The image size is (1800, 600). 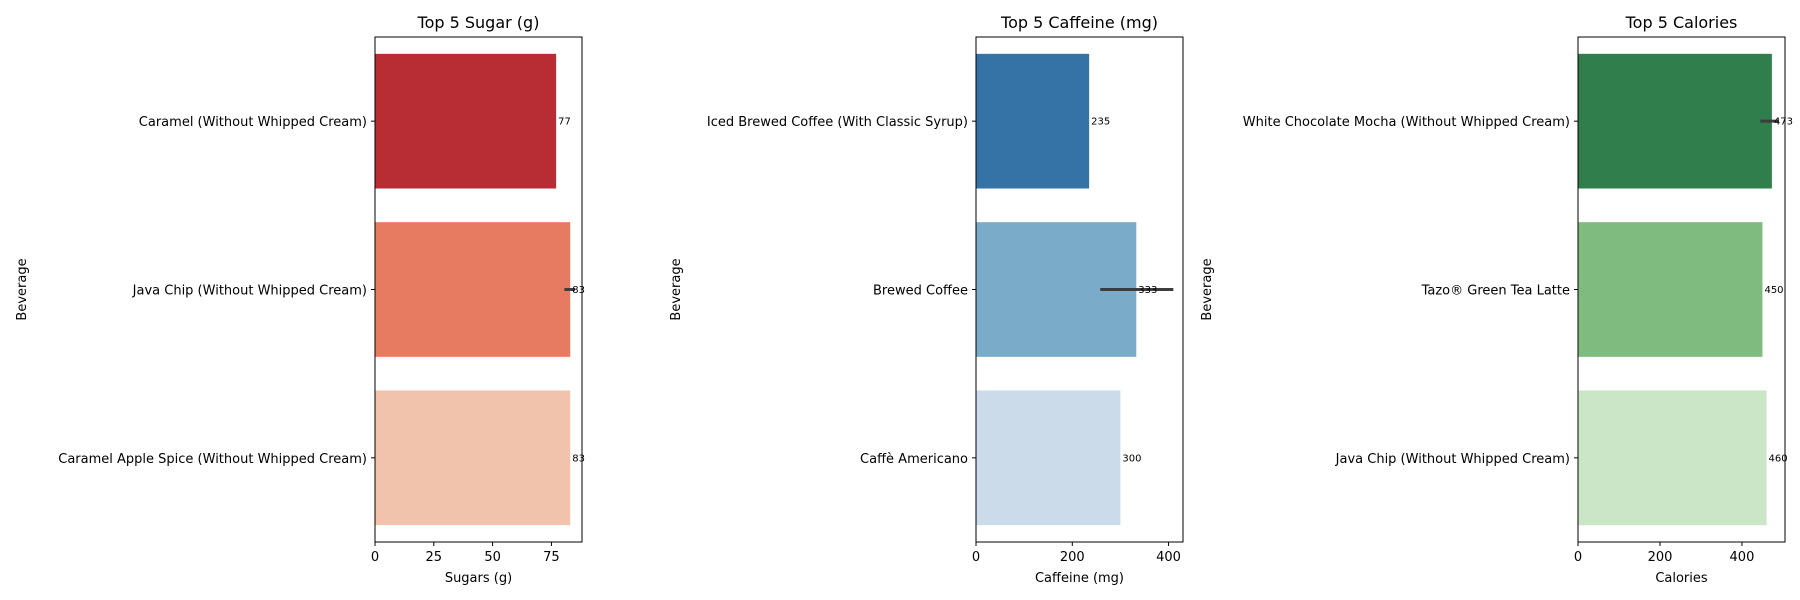 I want to click on x-axis-label: Calories, so click(x=1681, y=578).